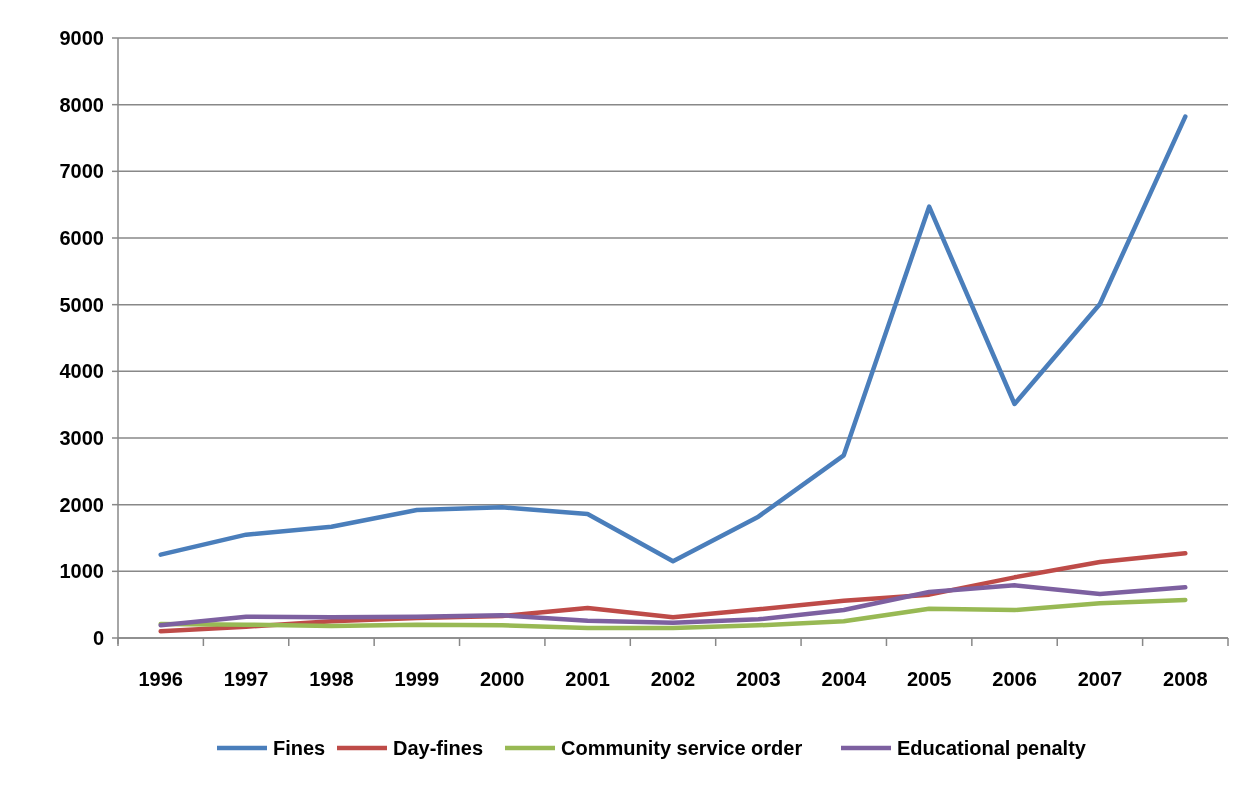 The image size is (1260, 787). Describe the element at coordinates (81, 171) in the screenshot. I see `y-tick-label: 7000` at that location.